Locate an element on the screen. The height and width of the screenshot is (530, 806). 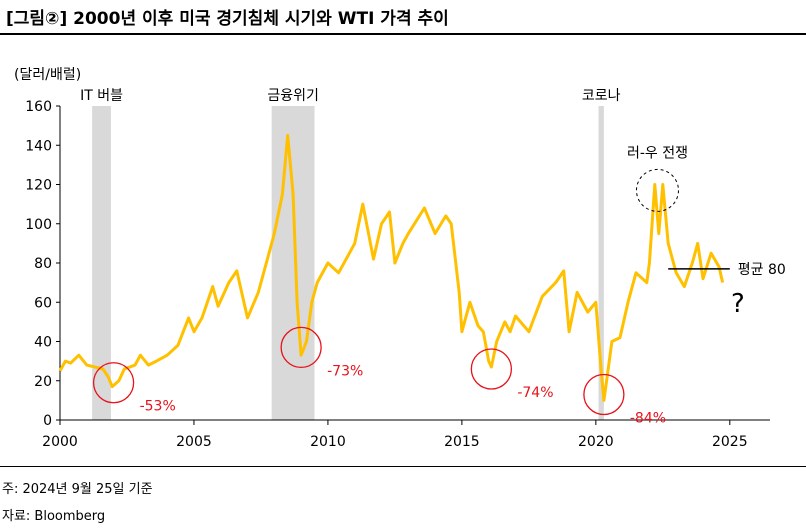
source-note: 자료: Bloomberg is located at coordinates (54, 516).